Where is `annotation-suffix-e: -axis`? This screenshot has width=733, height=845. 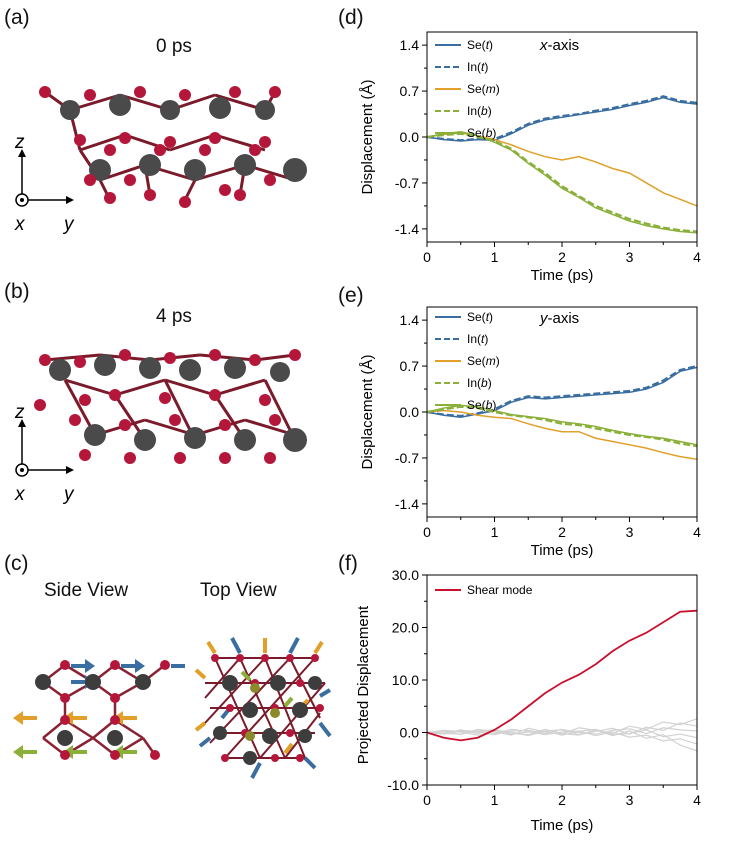 annotation-suffix-e: -axis is located at coordinates (564, 318).